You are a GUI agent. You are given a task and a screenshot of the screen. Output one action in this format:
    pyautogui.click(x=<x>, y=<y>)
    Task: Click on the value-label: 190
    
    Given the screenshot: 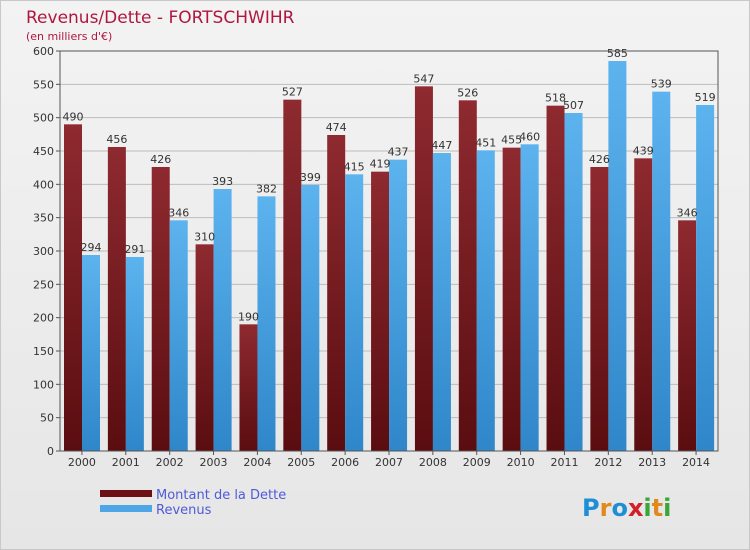 What is the action you would take?
    pyautogui.click(x=248, y=316)
    